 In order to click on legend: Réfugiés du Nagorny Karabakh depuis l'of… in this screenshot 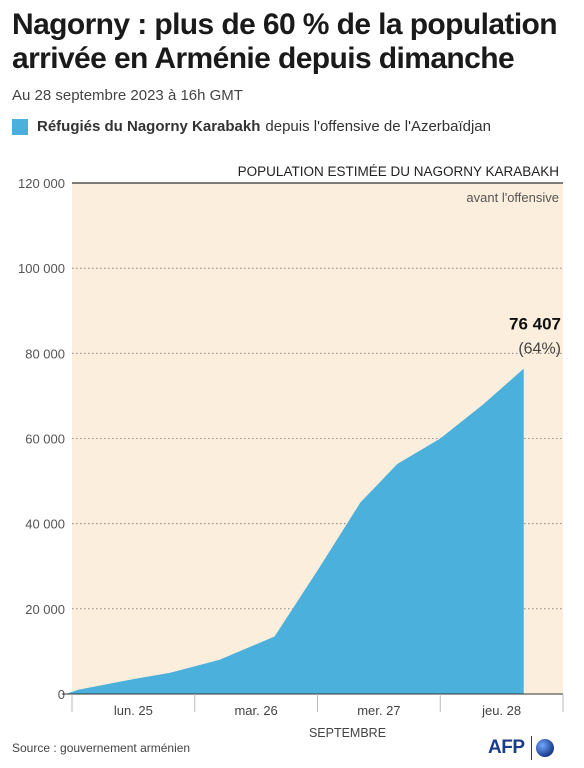, I will do `click(251, 126)`.